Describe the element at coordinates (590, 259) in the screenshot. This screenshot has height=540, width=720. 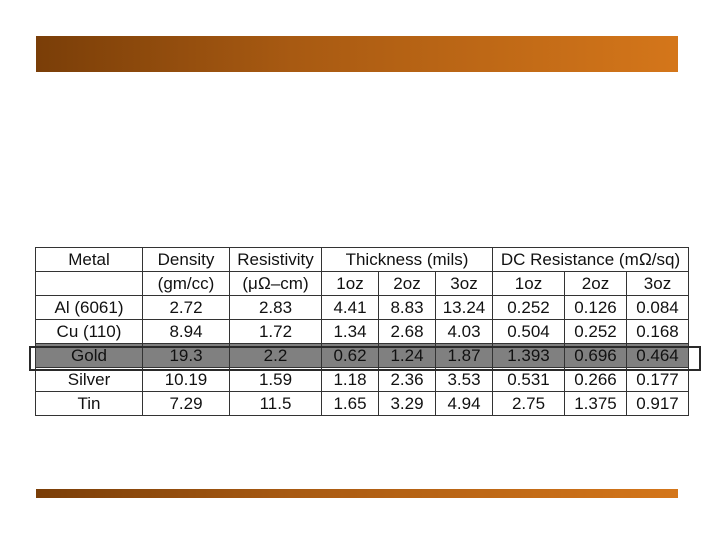
I see `header-cell: DC Resistance (mΩ/sq)` at that location.